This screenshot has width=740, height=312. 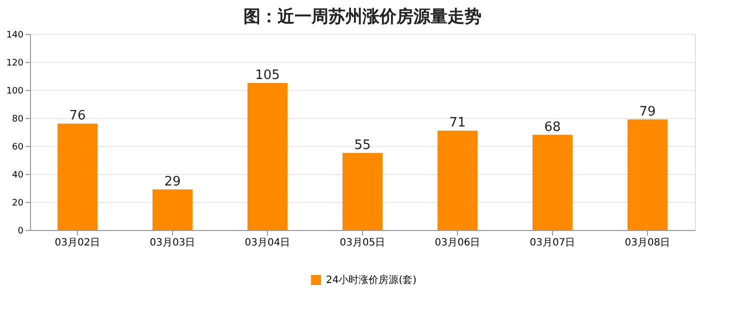 What do you see at coordinates (18, 175) in the screenshot?
I see `y-tick-label: 40` at bounding box center [18, 175].